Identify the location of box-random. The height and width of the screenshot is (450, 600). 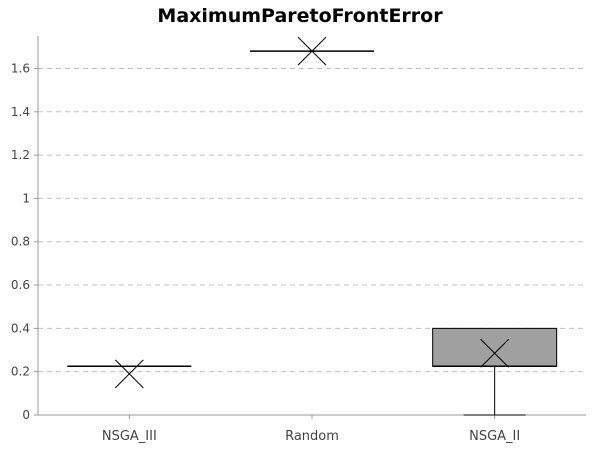
(312, 51).